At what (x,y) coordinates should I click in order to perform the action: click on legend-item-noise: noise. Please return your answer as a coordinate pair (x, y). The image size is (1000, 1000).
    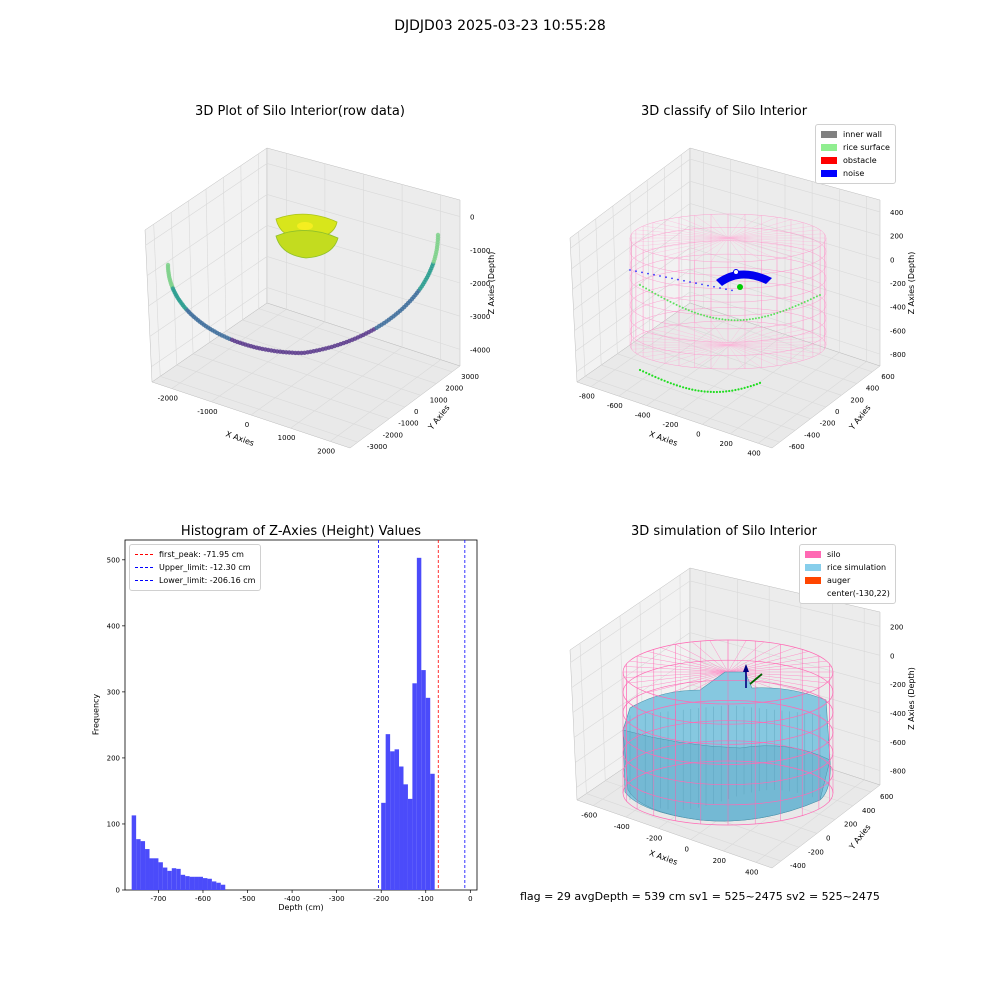
    Looking at the image, I should click on (855, 173).